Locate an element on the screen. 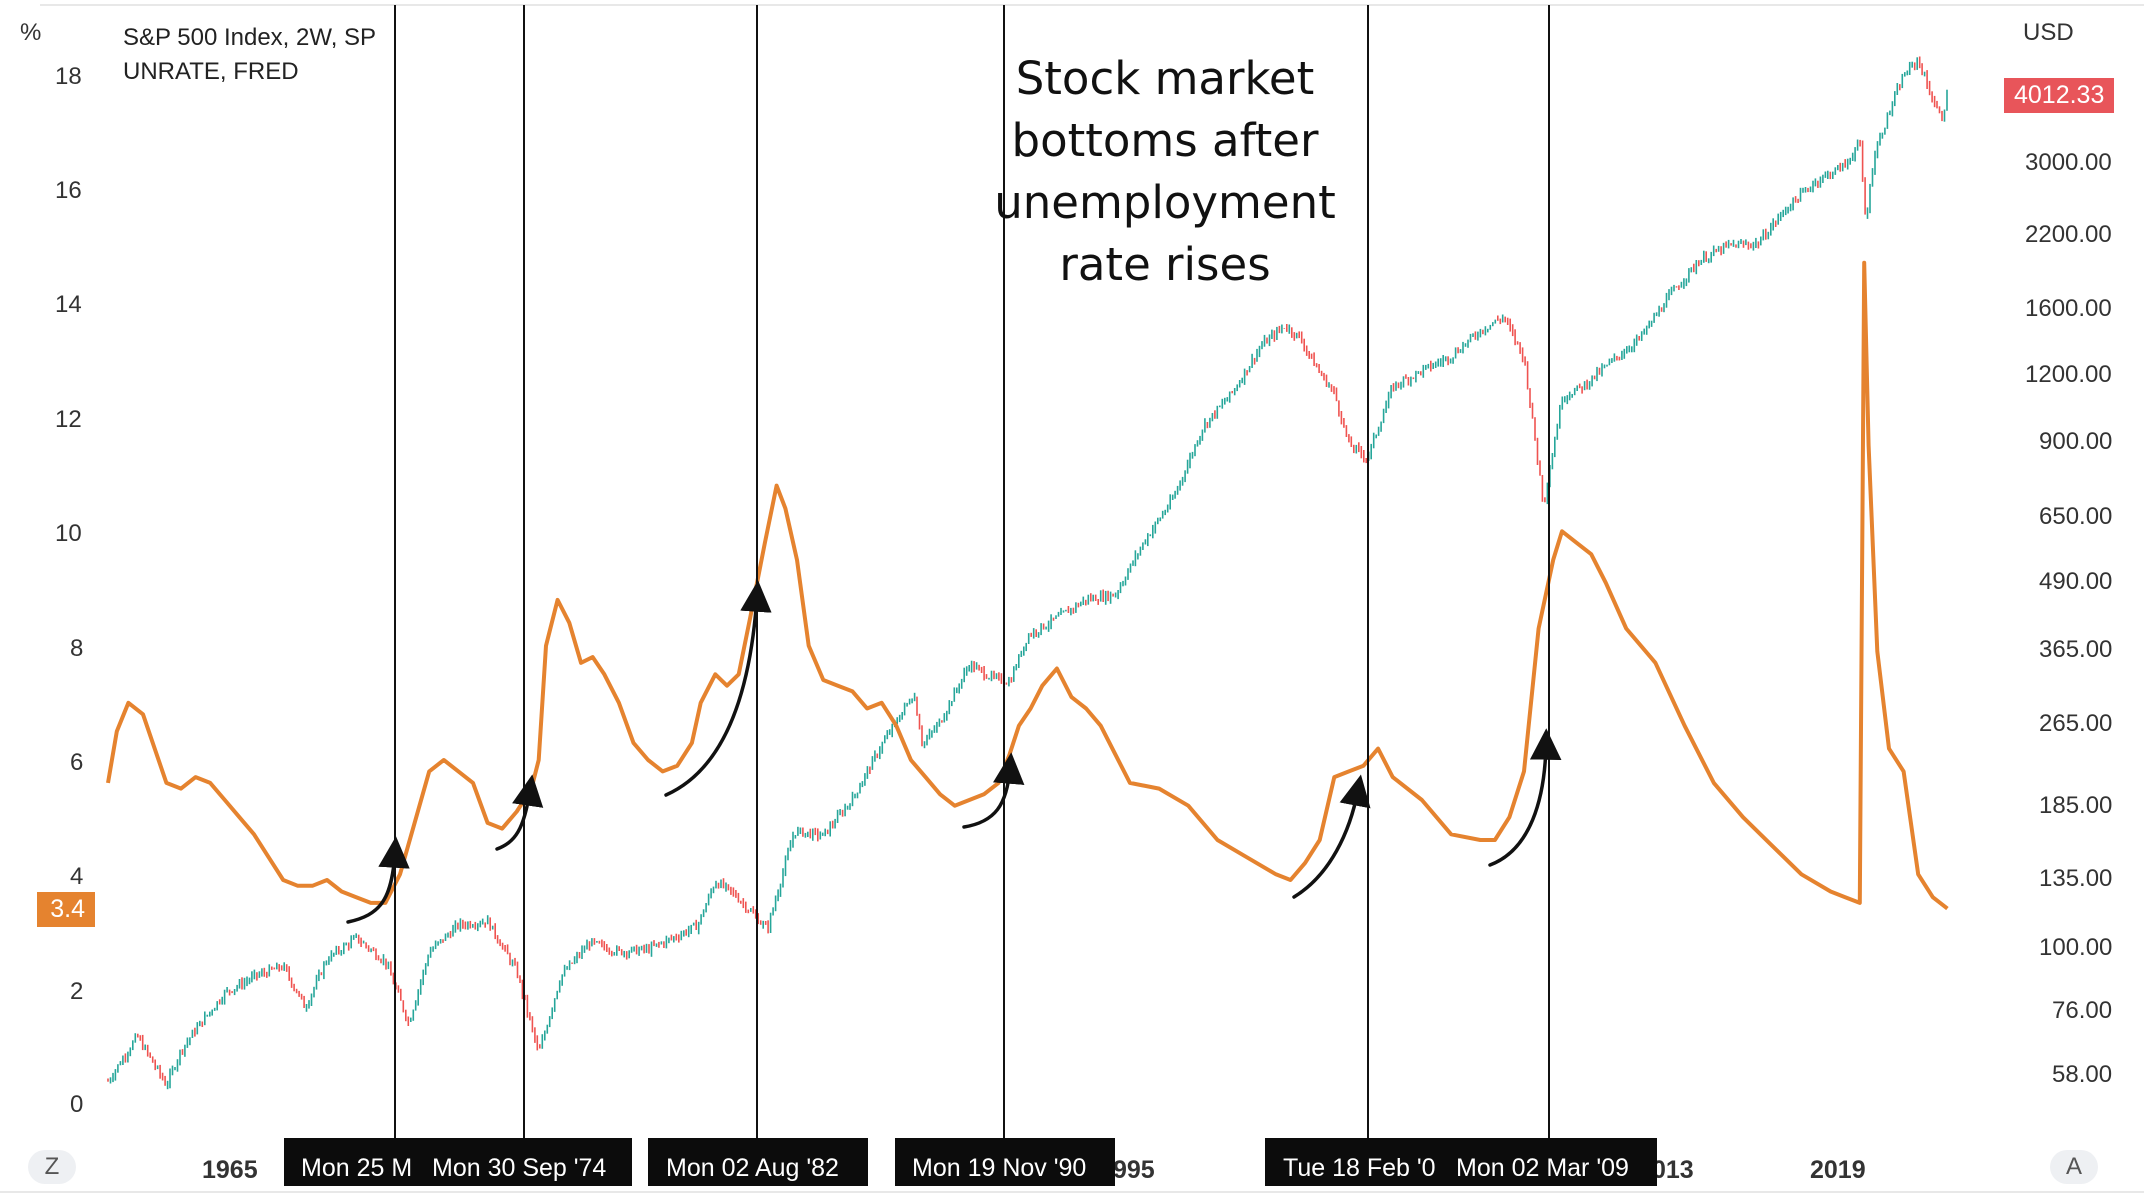 The width and height of the screenshot is (2144, 1196). left-tick-2: 2 is located at coordinates (76, 991).